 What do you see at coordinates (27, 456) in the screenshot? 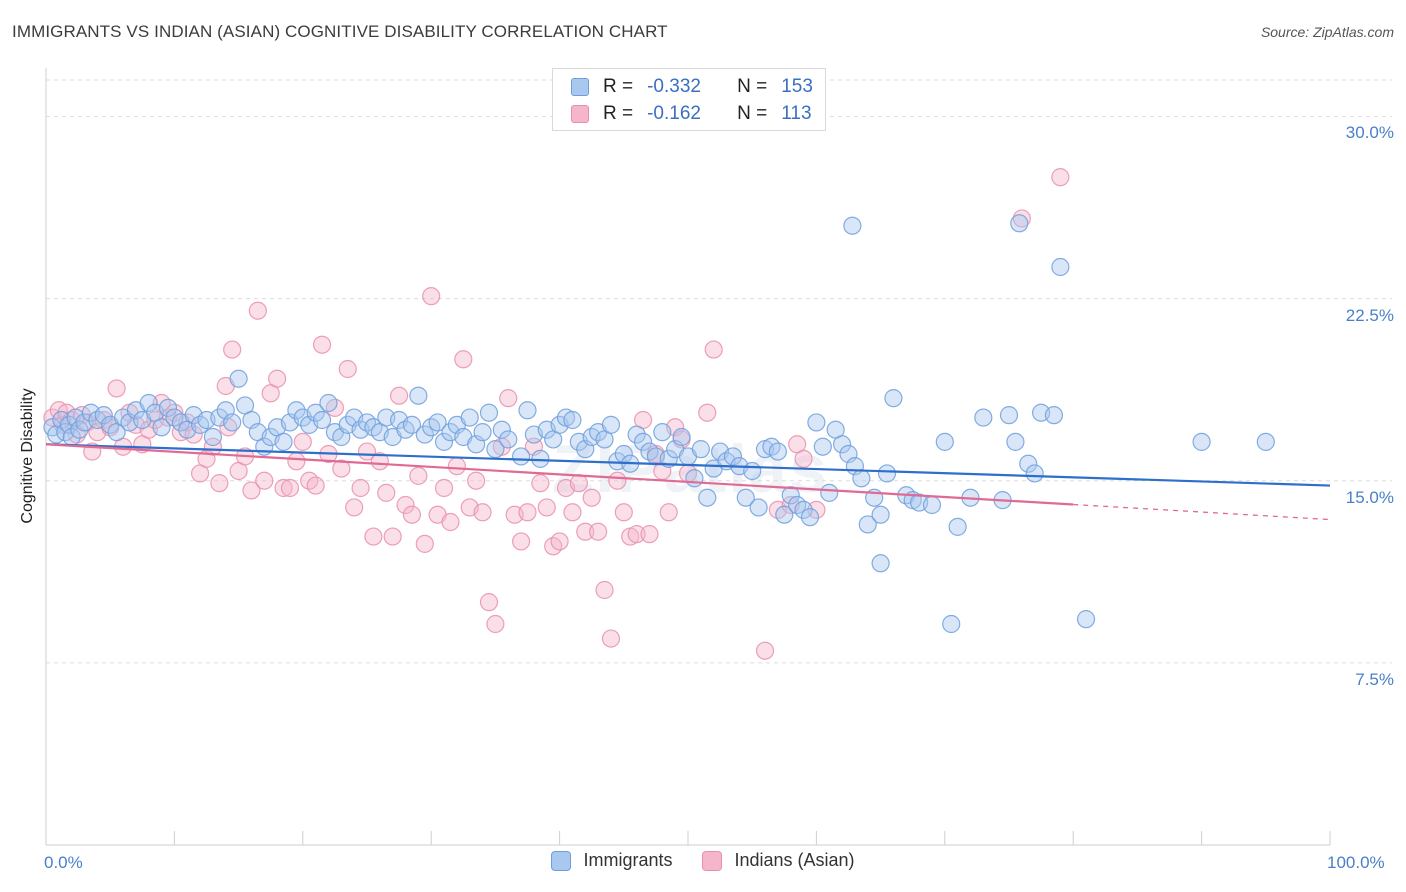
I see `y-axis-label: Cognitive Disability` at bounding box center [27, 456].